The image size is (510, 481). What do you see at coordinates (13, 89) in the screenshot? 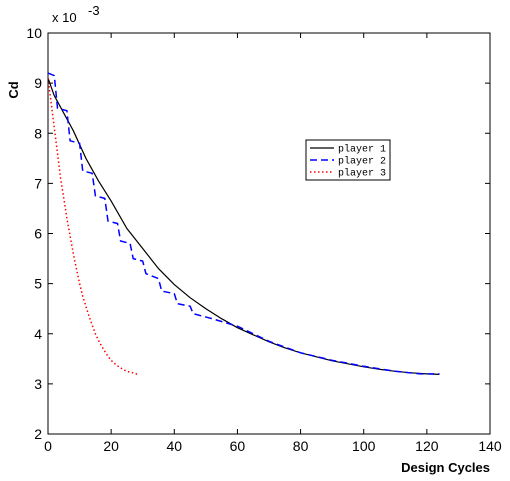
I see `y-axis-title: Cd` at bounding box center [13, 89].